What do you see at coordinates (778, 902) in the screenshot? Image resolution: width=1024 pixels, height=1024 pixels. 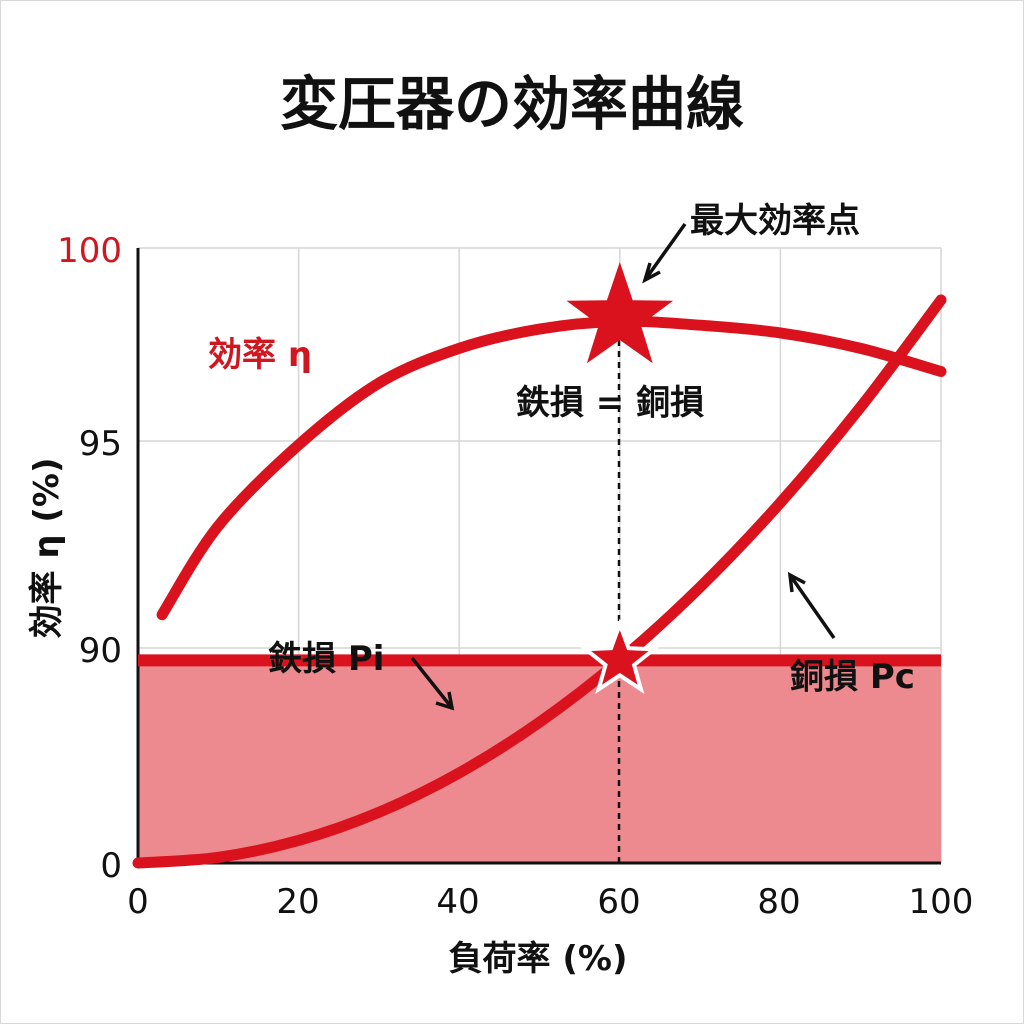 I see `x-tick-label: 80` at bounding box center [778, 902].